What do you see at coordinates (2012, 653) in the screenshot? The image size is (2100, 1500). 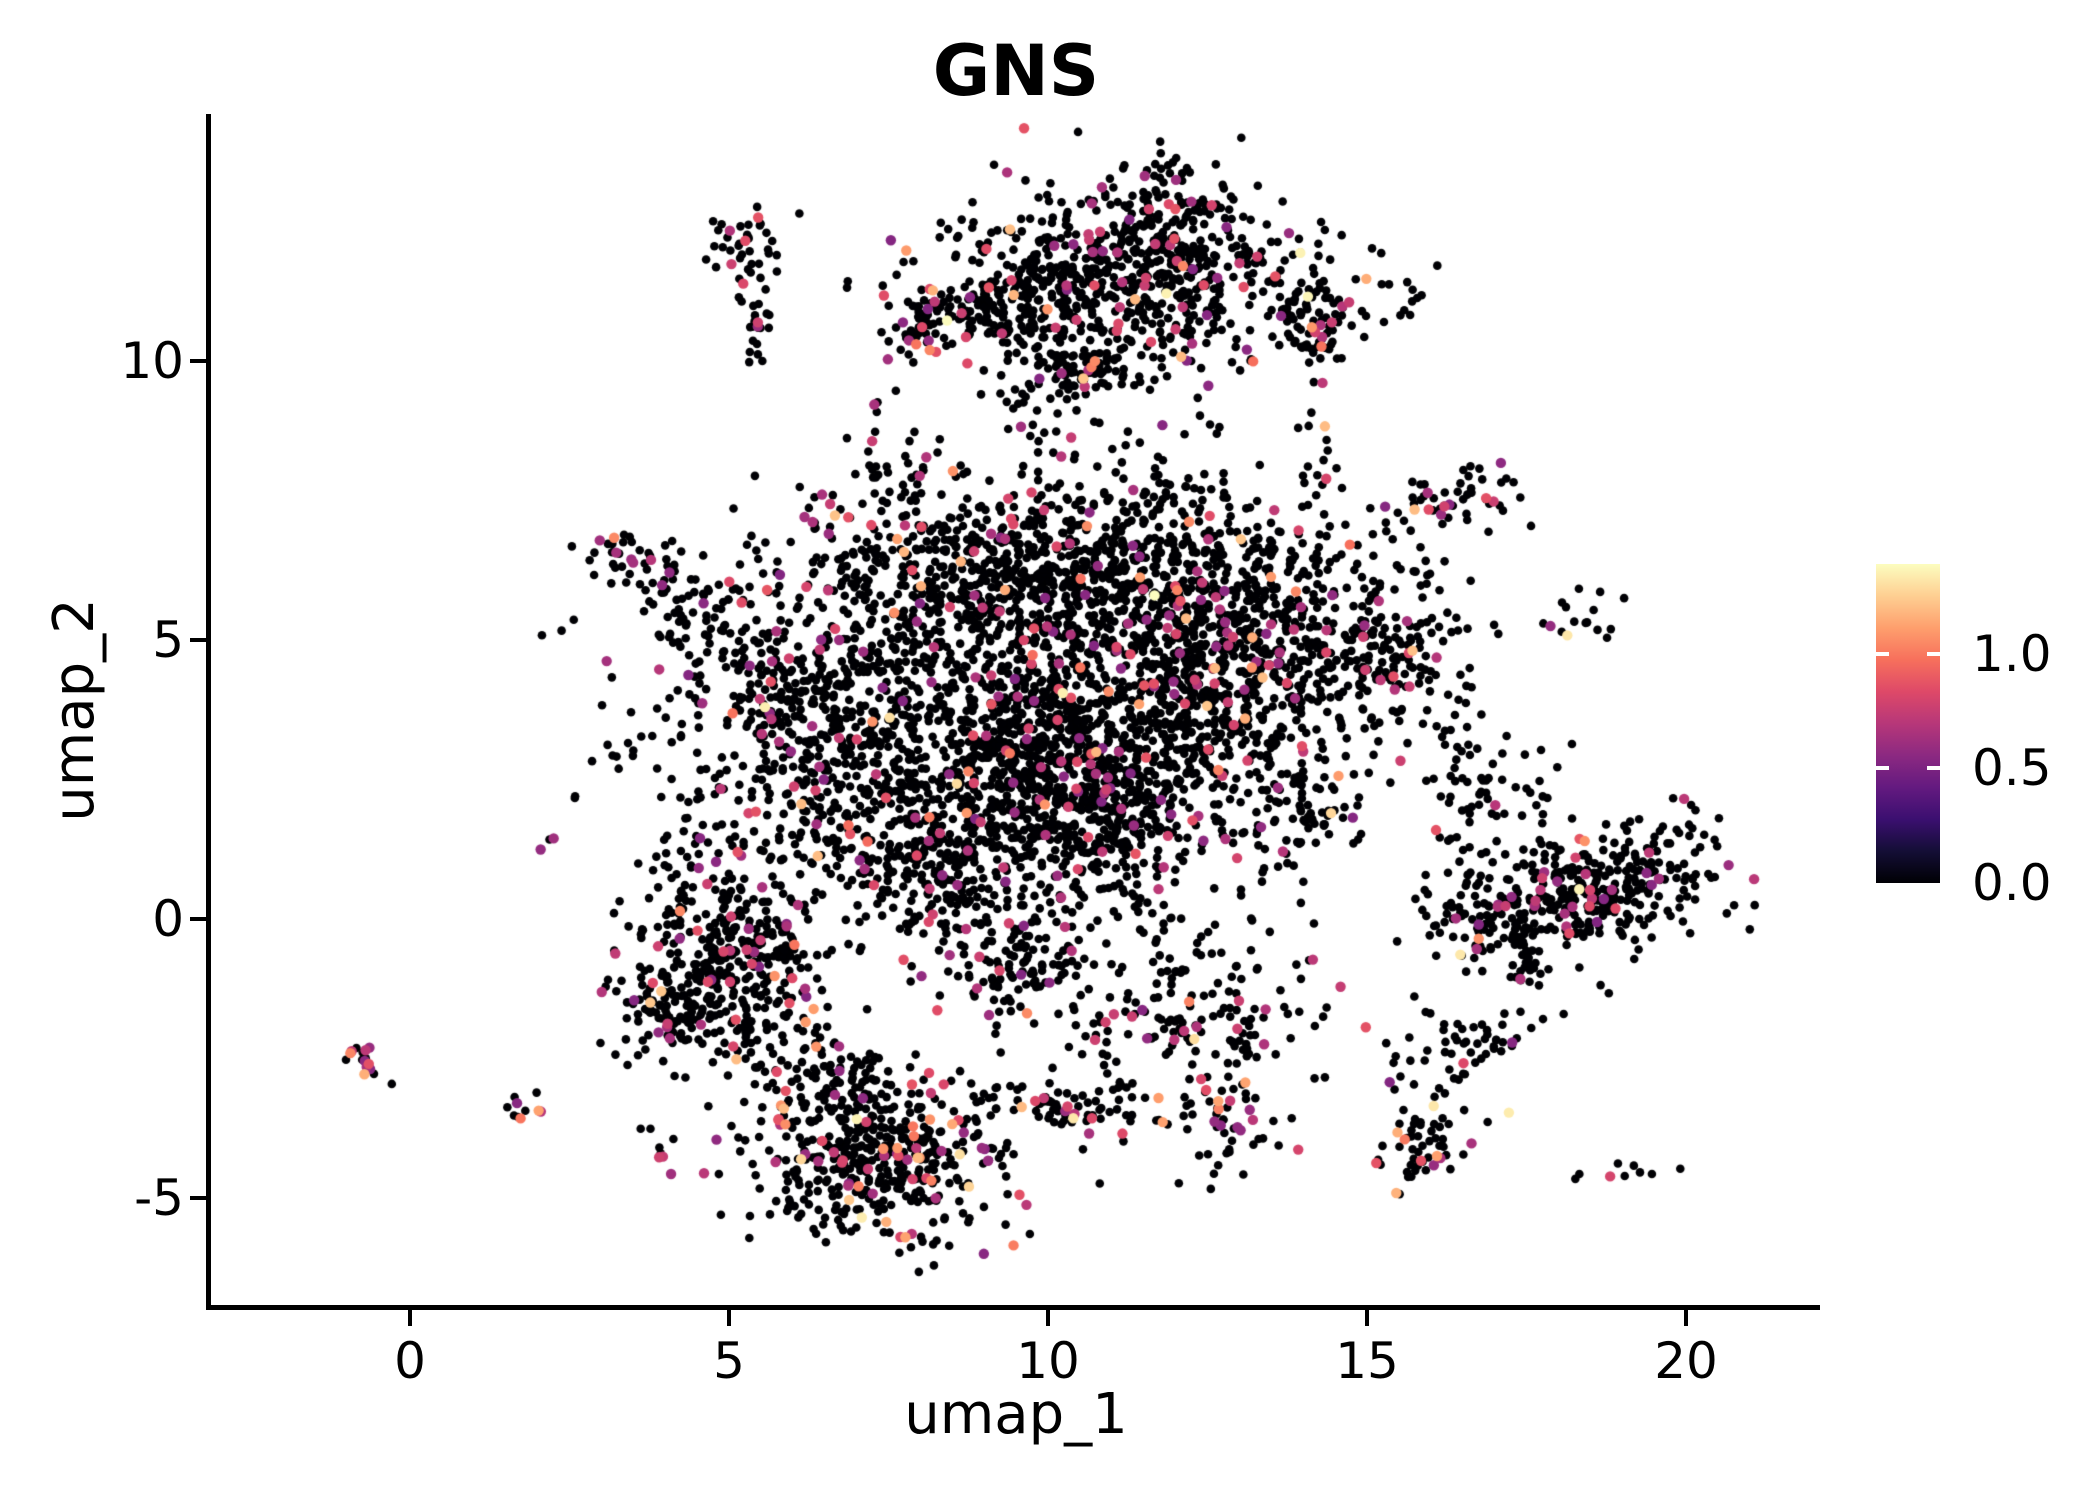 I see `colorbar-tick-label: 1.0` at bounding box center [2012, 653].